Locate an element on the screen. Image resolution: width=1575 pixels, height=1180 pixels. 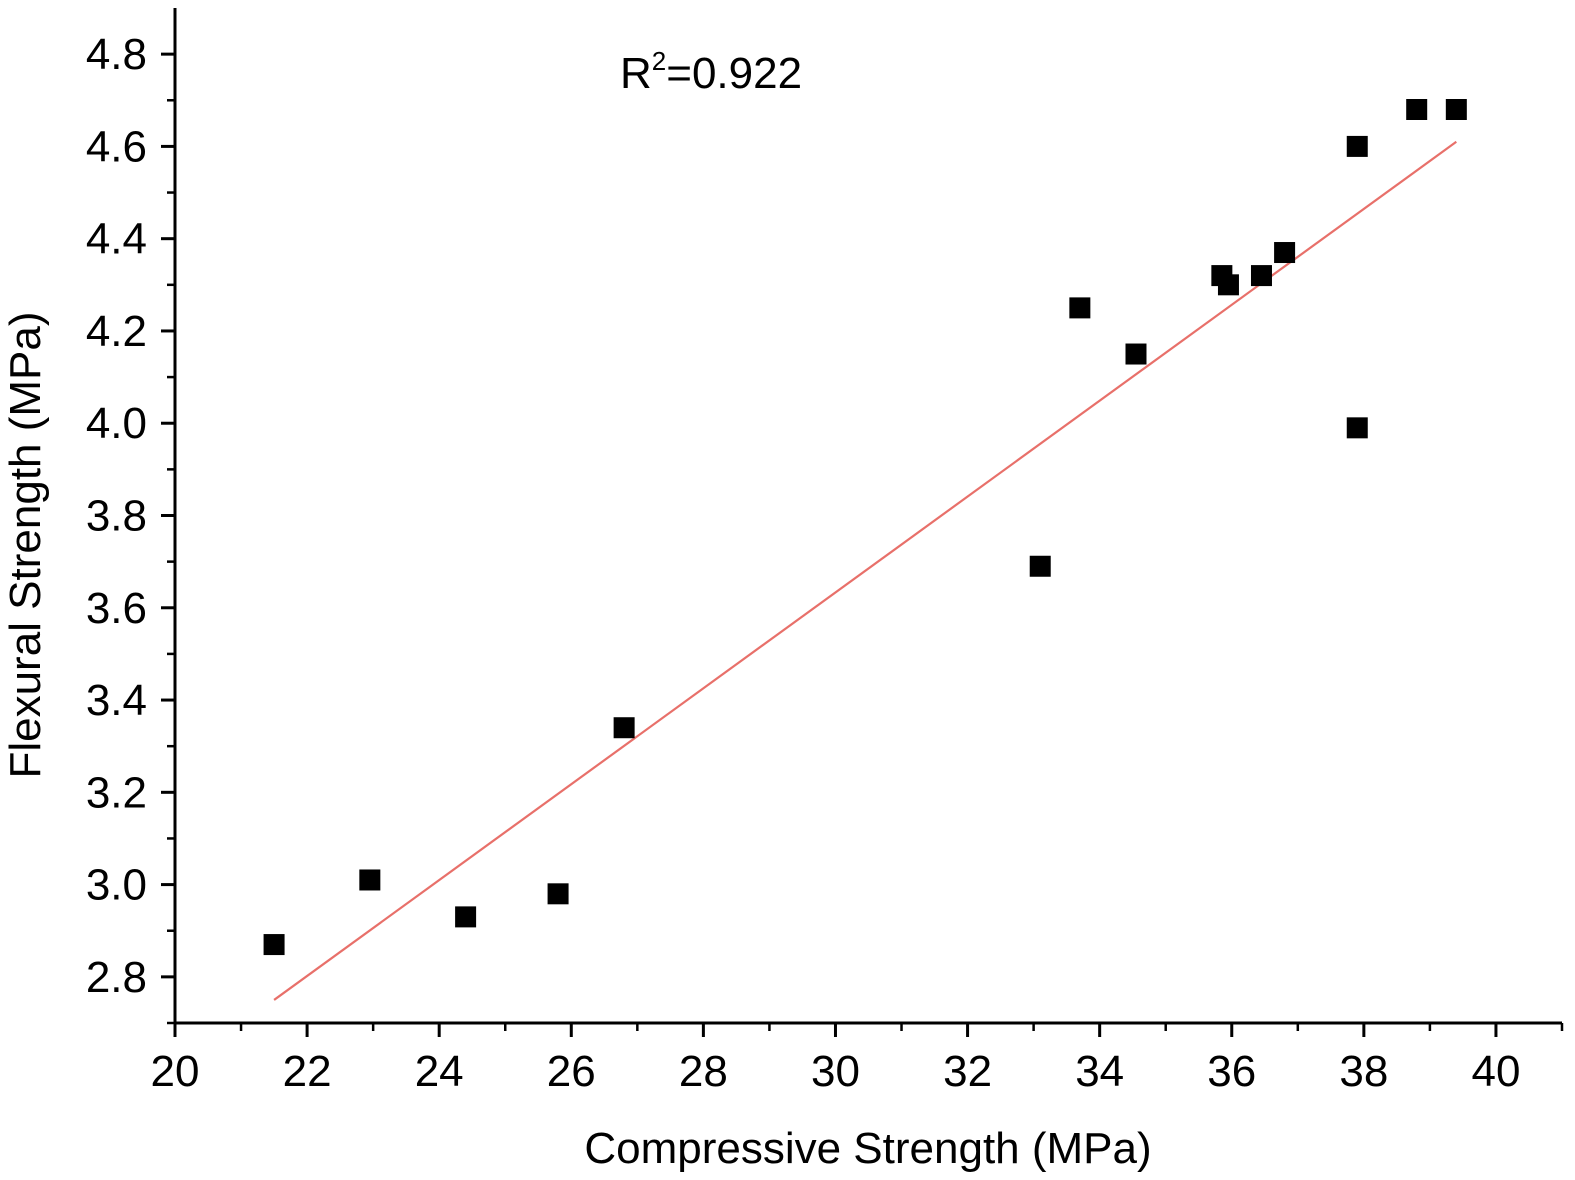
y-tick-label: 3.6 is located at coordinates (116, 608).